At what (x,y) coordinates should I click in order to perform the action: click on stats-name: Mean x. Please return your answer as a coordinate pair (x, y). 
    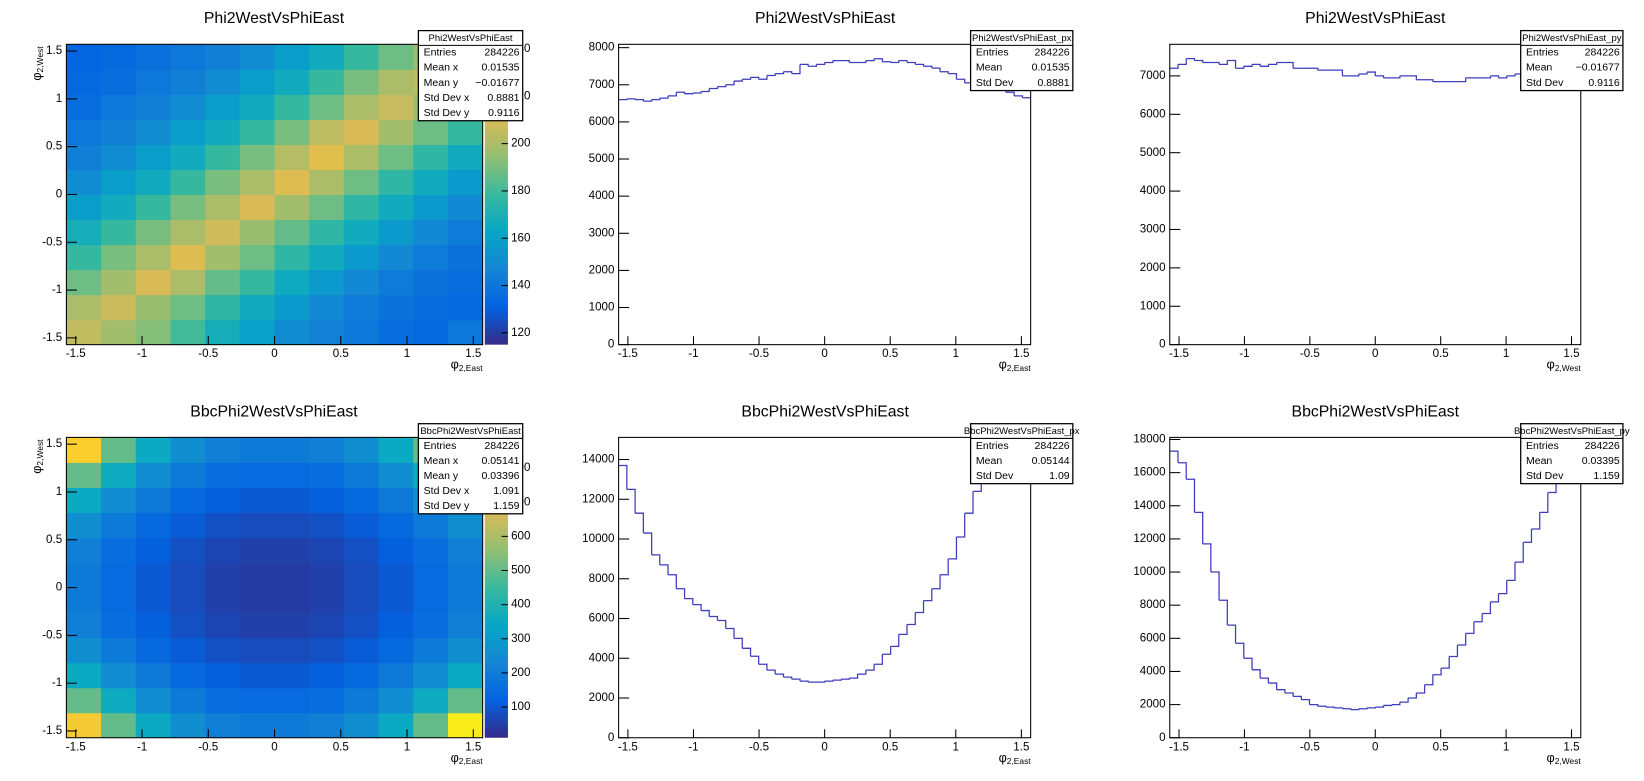
    Looking at the image, I should click on (441, 68).